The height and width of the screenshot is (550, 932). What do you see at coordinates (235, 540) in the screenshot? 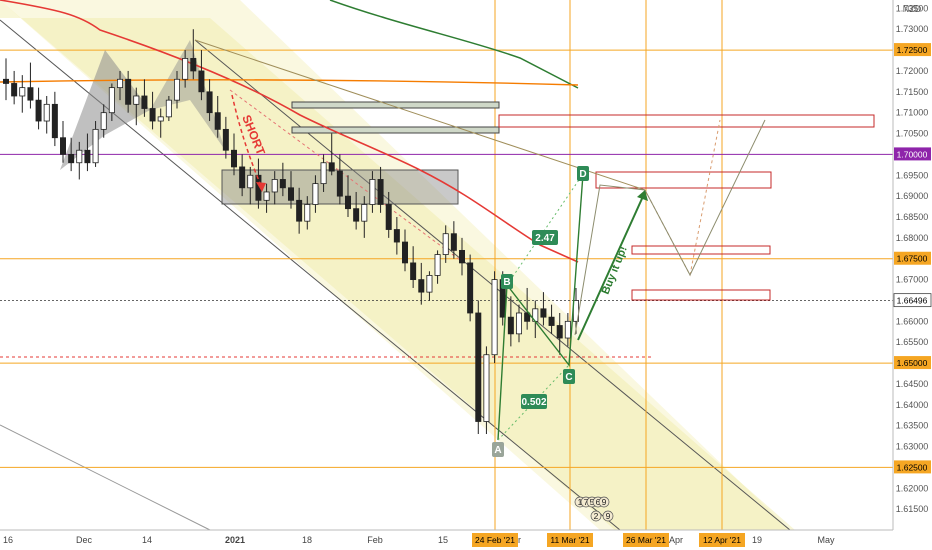
I see `time-tick: 2021` at bounding box center [235, 540].